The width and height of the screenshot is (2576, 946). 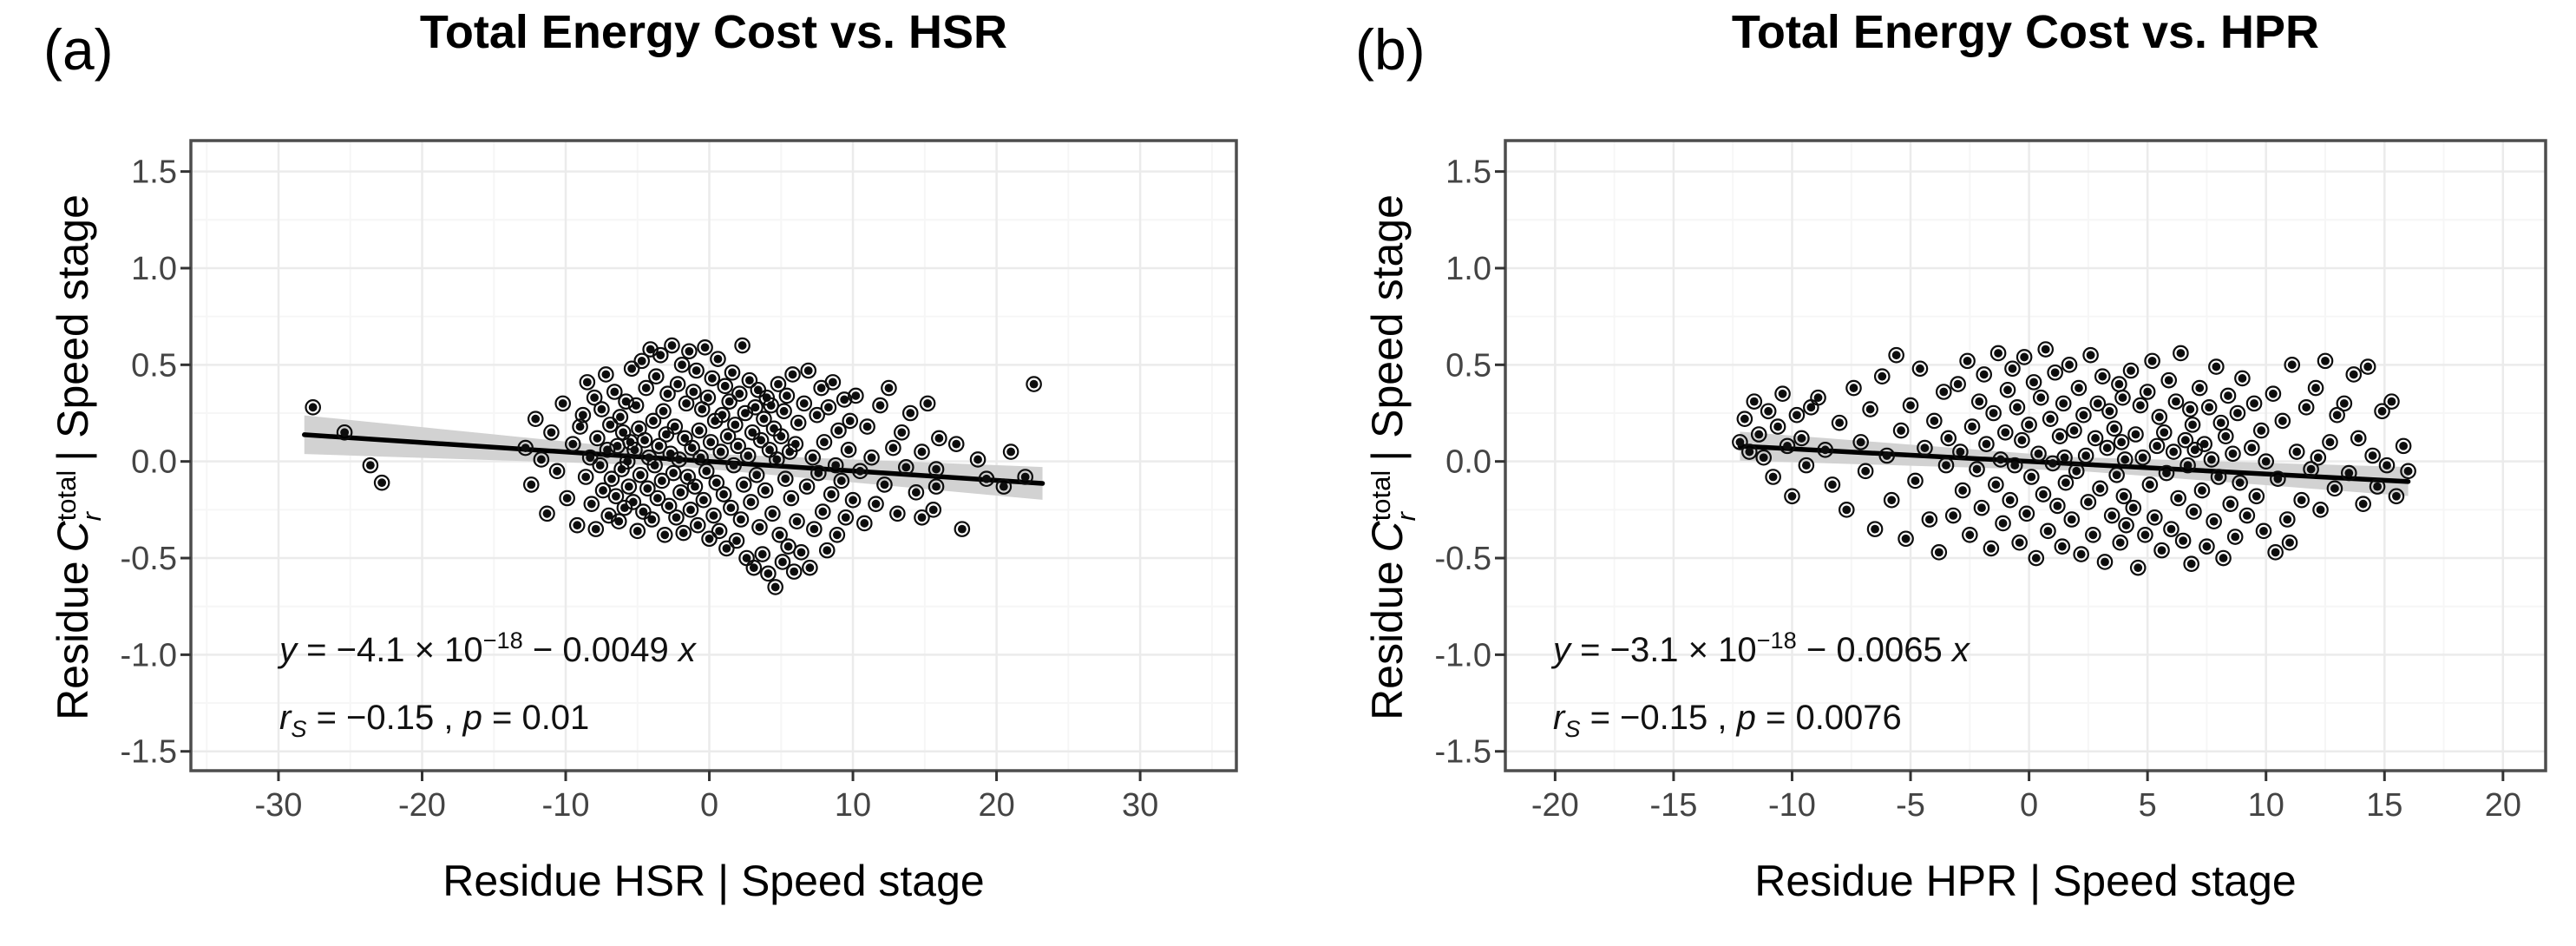 I want to click on y-title-superscript: total, so click(x=66, y=496).